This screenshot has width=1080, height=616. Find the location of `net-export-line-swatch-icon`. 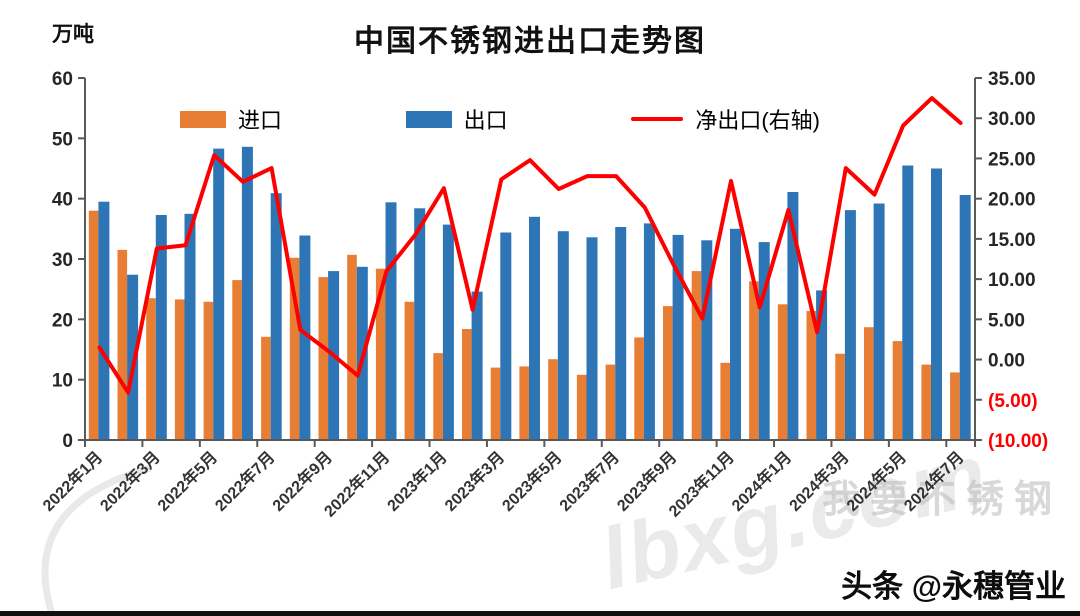

net-export-line-swatch-icon is located at coordinates (657, 119).